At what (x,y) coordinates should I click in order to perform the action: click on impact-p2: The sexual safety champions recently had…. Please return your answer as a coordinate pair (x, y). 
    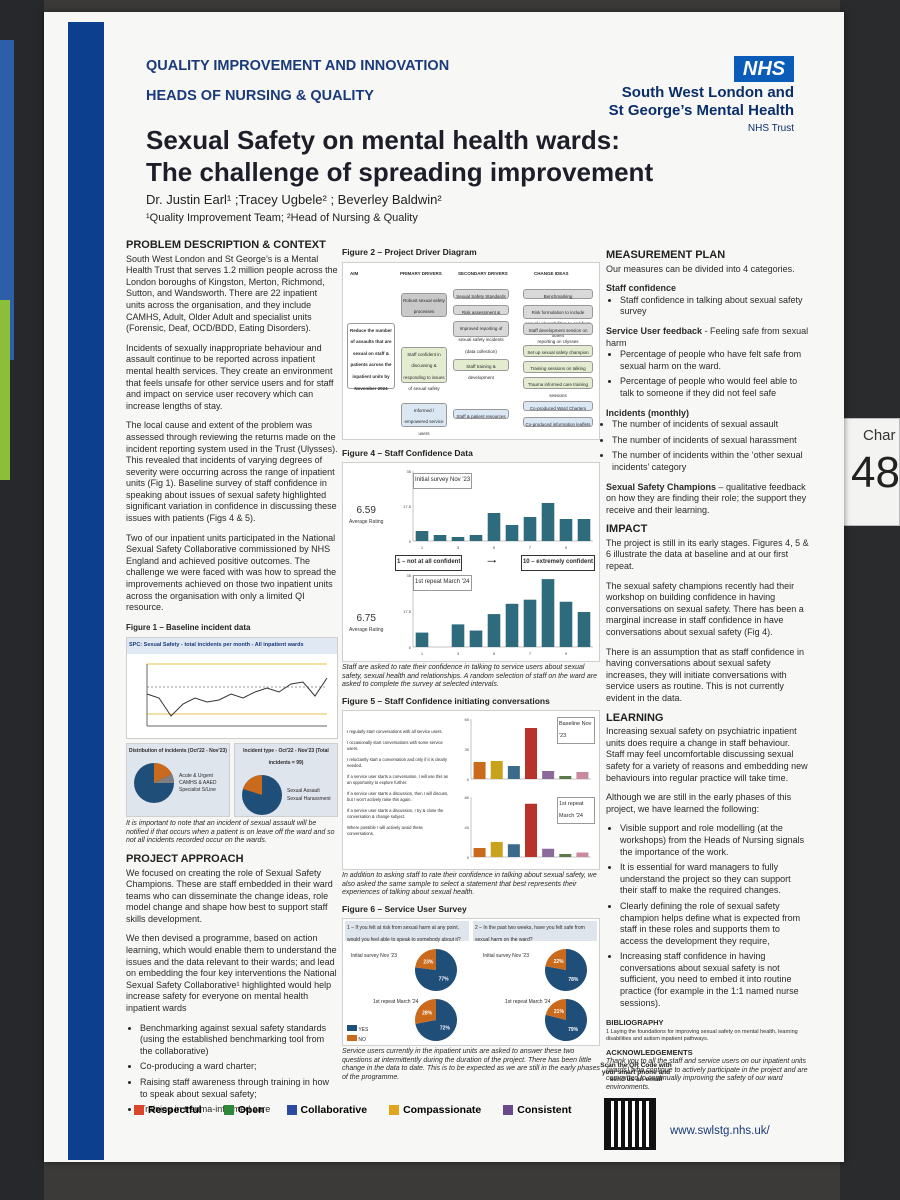
    Looking at the image, I should click on (705, 609).